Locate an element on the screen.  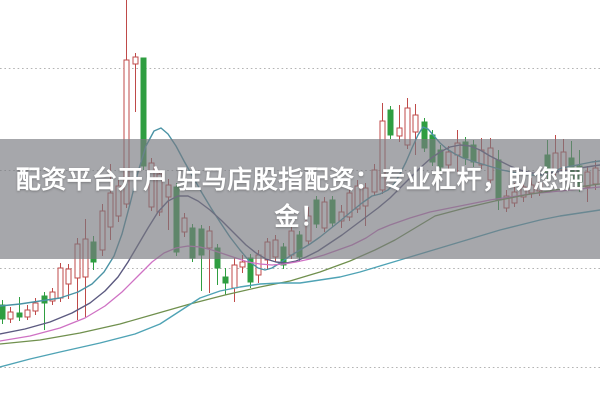
promo-banner-line2: 金！ is located at coordinates (300, 217).